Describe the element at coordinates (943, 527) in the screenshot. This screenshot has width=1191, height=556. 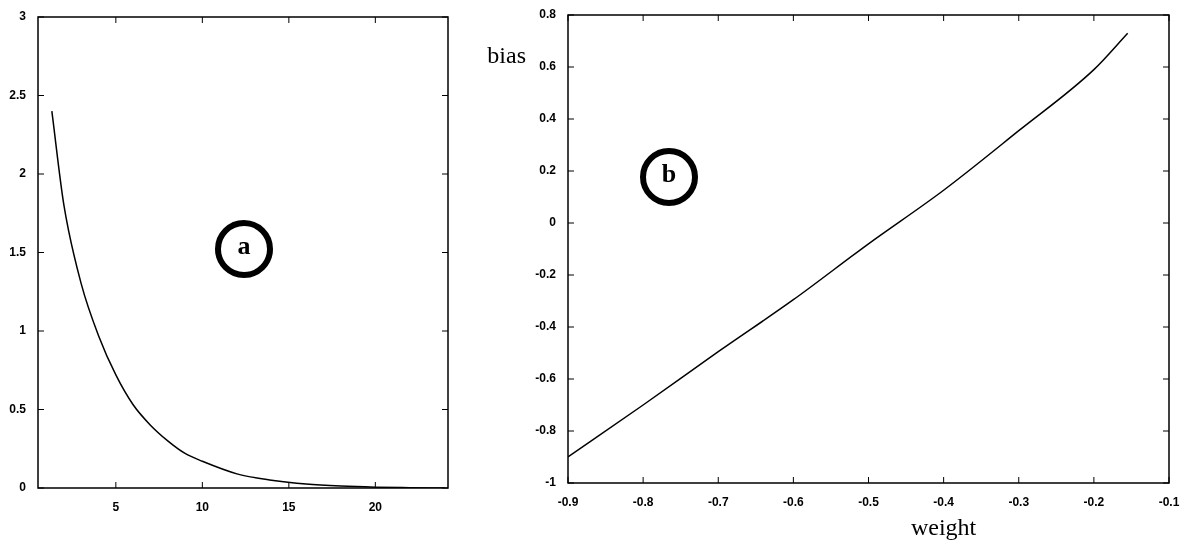
I see `x-axis-title: weight` at that location.